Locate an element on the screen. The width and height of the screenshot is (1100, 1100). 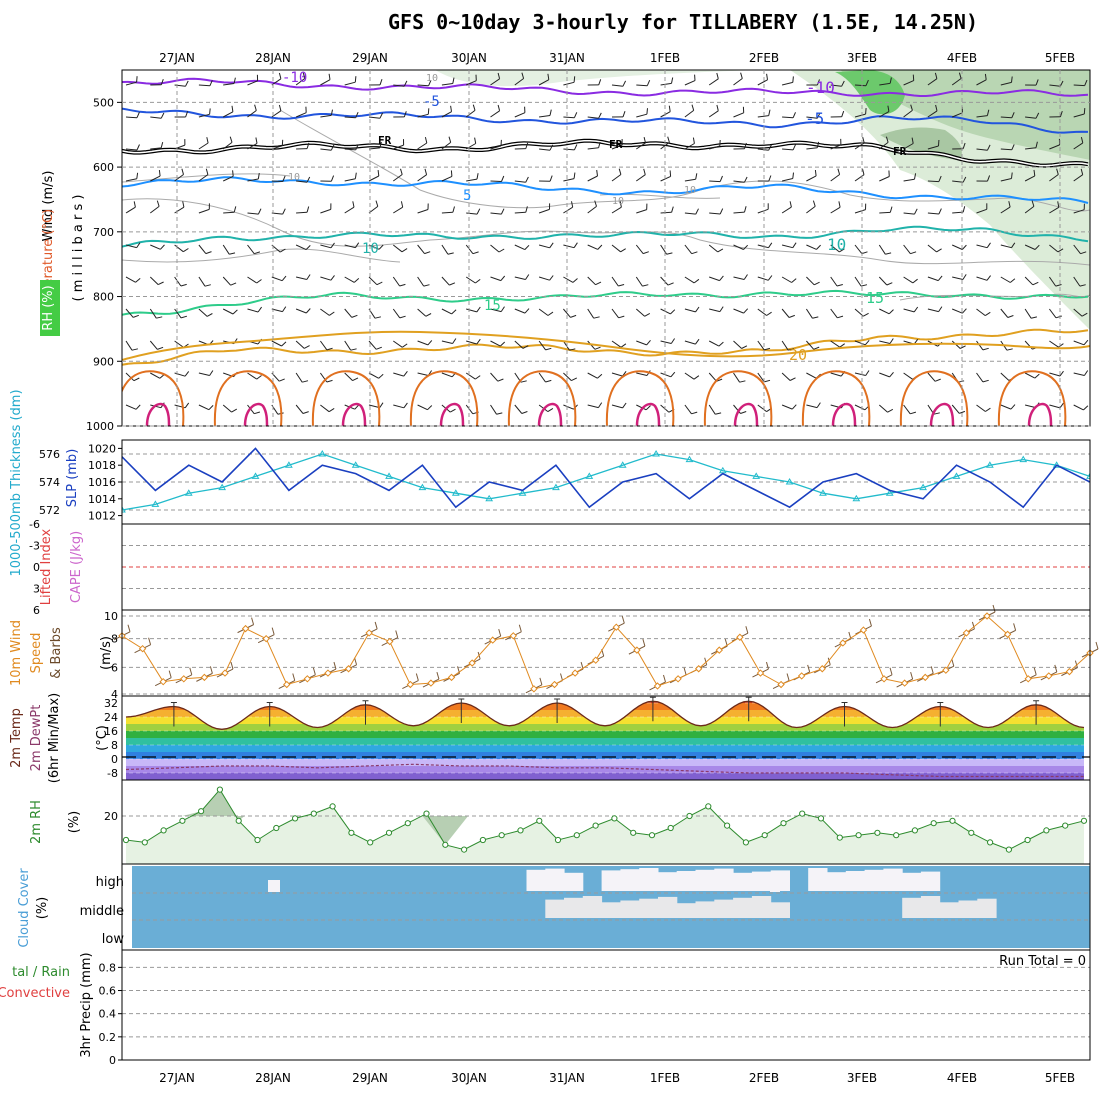
temperature-tick-label: 16 is located at coordinates (111, 731).